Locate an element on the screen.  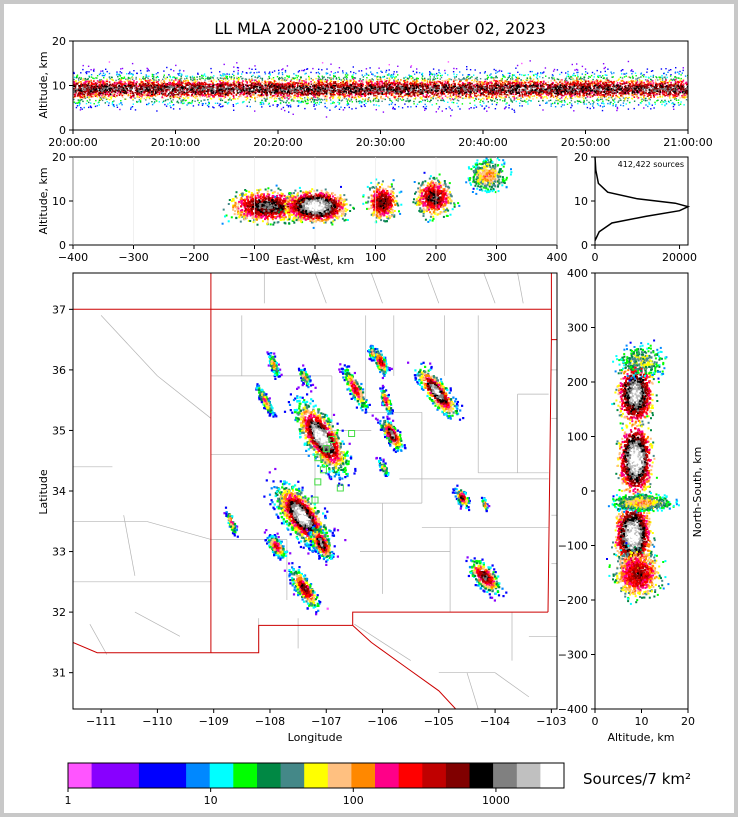
time-altitude-ytick-label: 0 is located at coordinates (62, 130).